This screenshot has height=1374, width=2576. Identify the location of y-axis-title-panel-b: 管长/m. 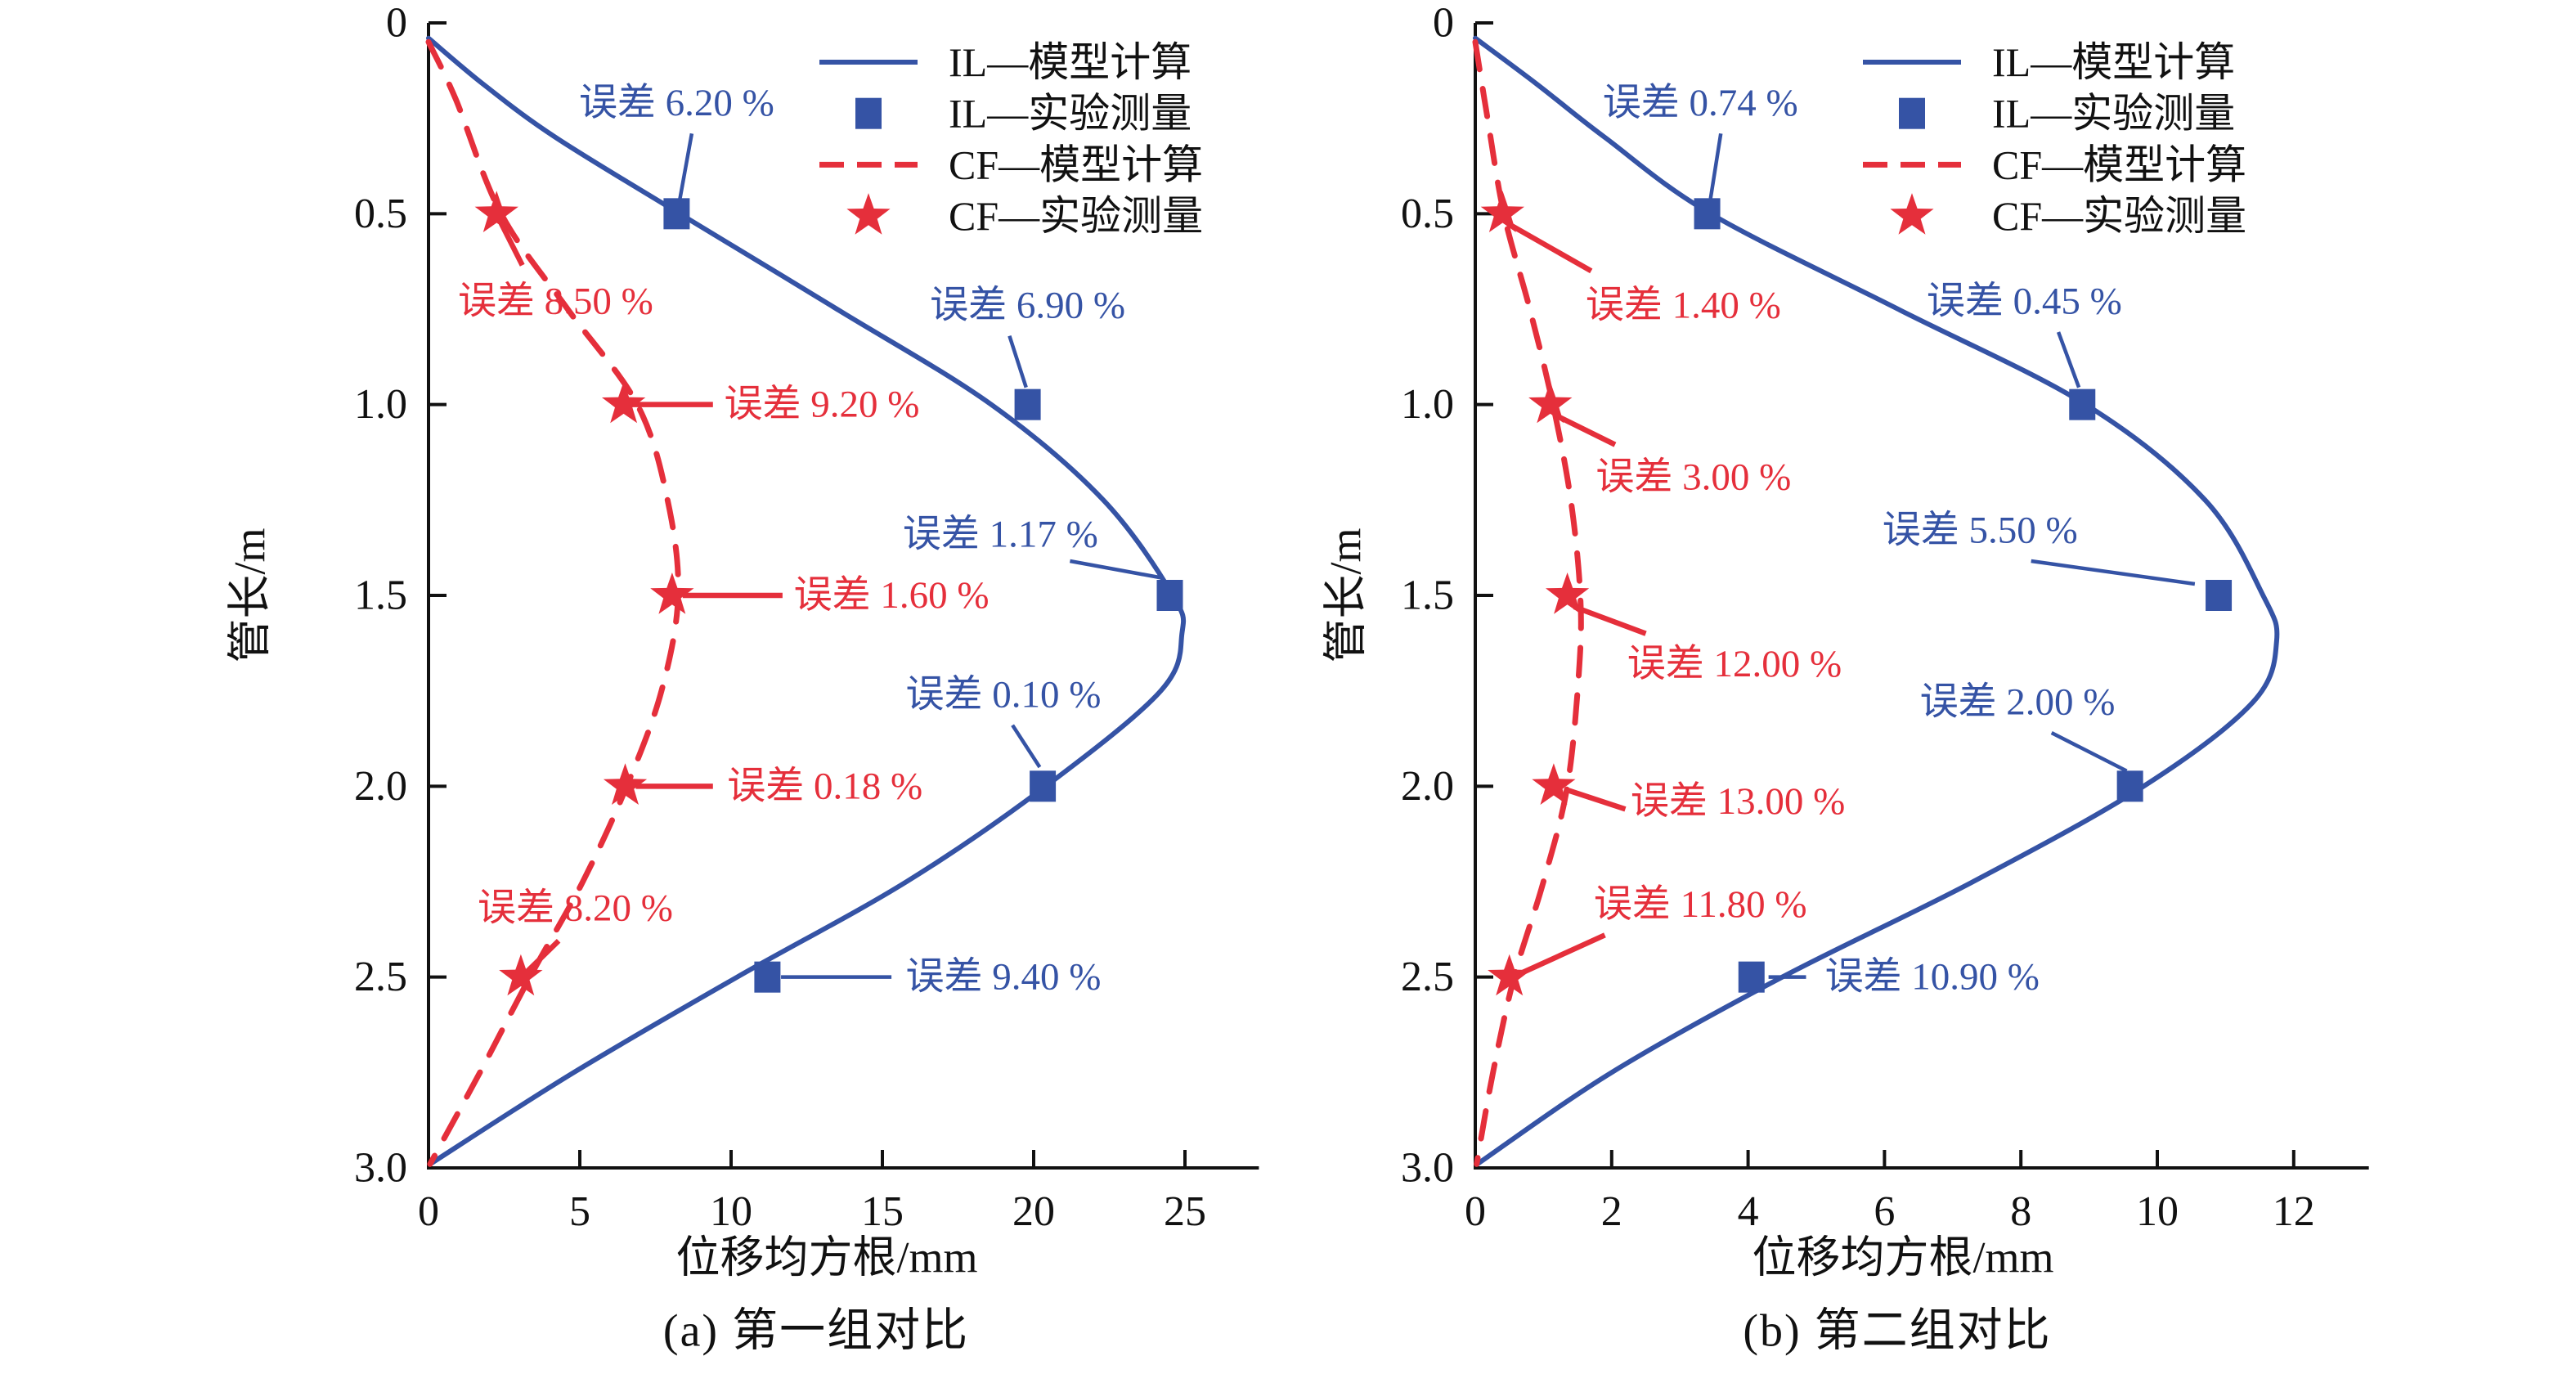
(1346, 595).